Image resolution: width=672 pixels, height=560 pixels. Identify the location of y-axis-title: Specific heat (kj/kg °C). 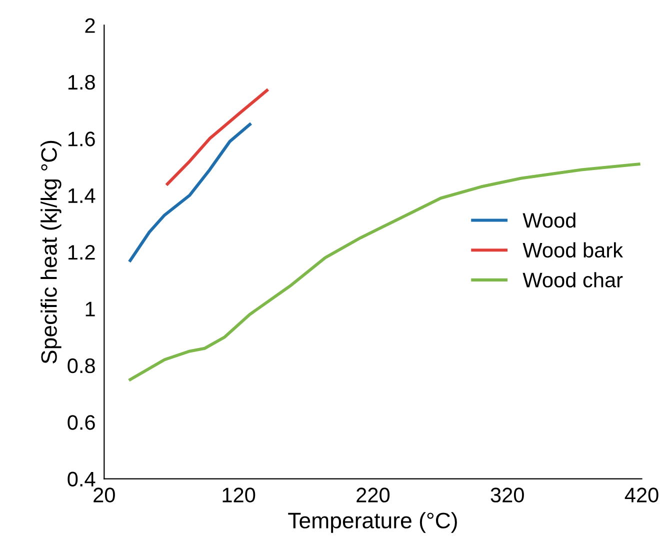
(51, 252).